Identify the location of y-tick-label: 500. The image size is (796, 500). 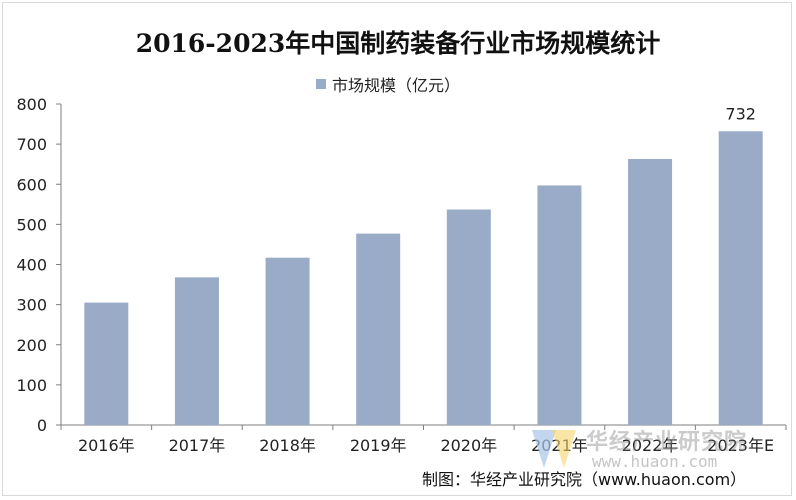
(31, 224).